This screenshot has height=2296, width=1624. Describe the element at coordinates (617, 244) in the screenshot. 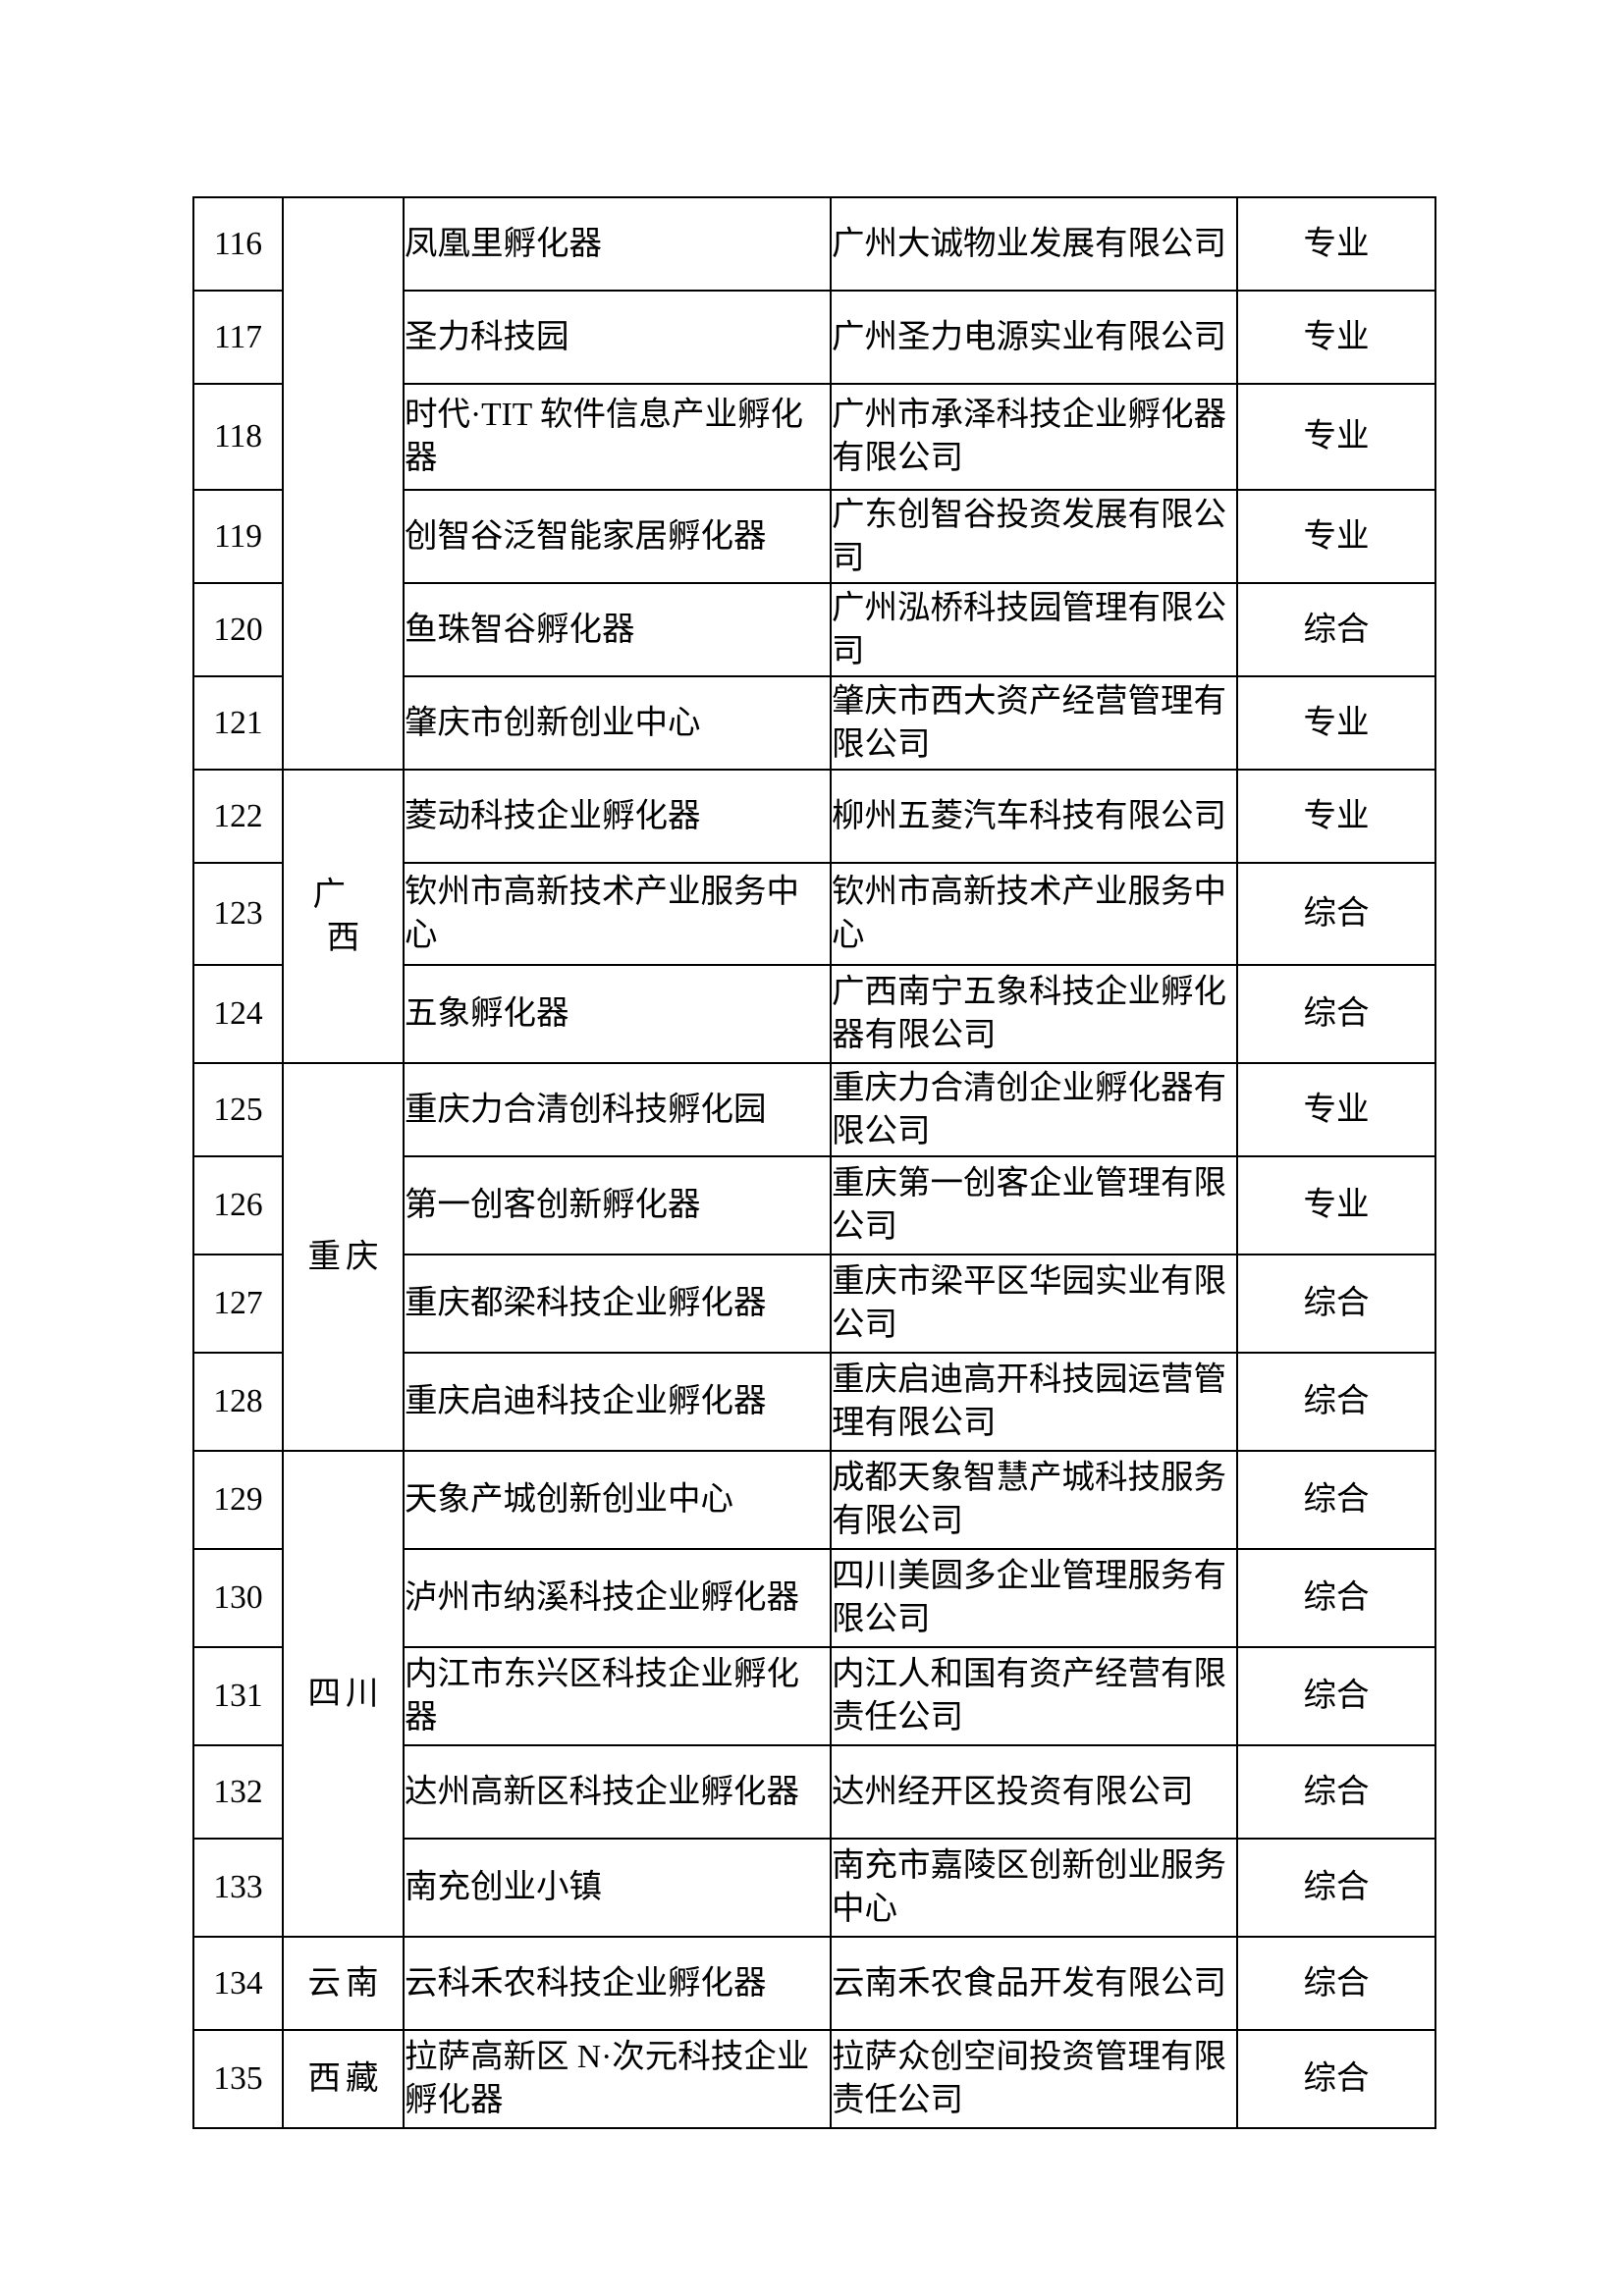

I see `incubator-name-cell: 凤凰里孵化器` at that location.